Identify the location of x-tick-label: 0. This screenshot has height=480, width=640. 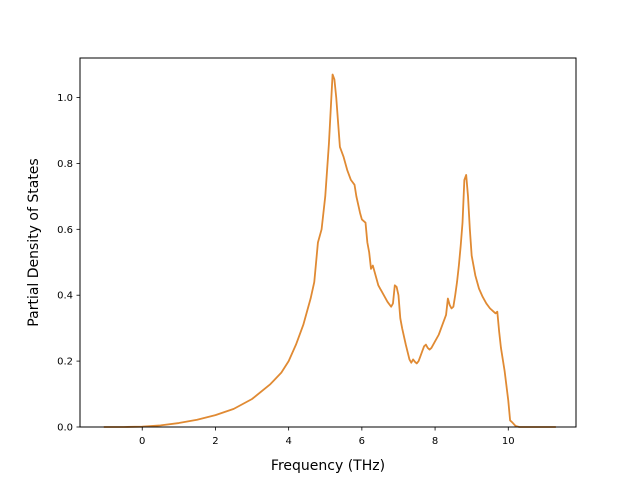
(142, 441).